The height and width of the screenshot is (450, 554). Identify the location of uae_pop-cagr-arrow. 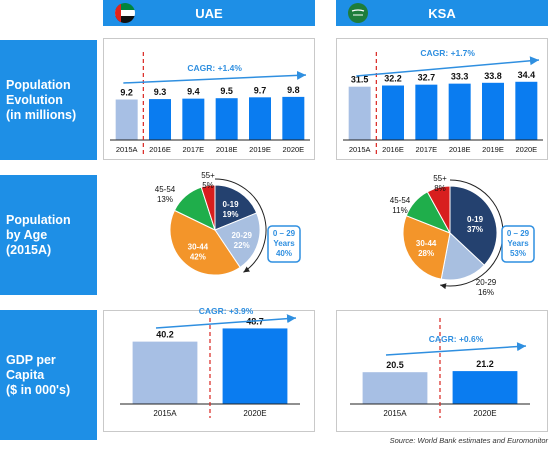
(215, 77).